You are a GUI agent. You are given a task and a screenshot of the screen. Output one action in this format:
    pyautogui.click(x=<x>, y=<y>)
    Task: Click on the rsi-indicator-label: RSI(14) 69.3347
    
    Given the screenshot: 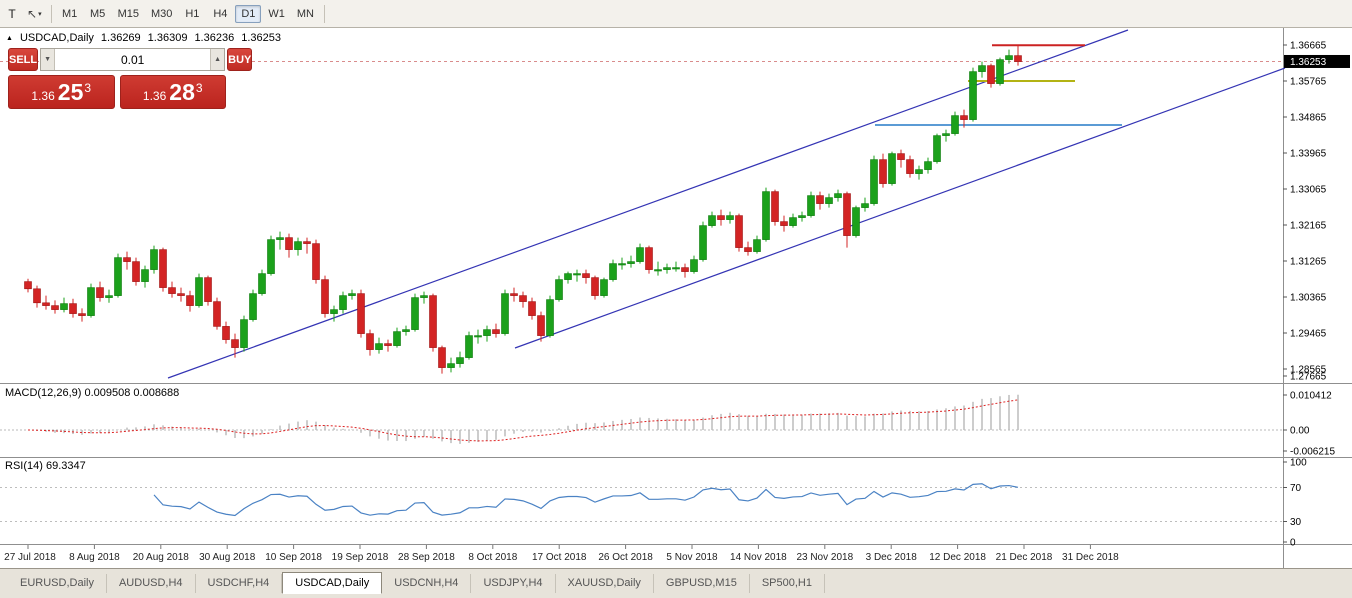 What is the action you would take?
    pyautogui.click(x=45, y=466)
    